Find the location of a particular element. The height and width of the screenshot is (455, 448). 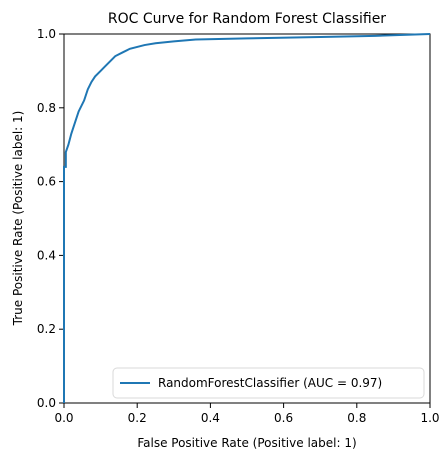

legend: RandomForestClassifier (AUC = 0.97) is located at coordinates (268, 383).